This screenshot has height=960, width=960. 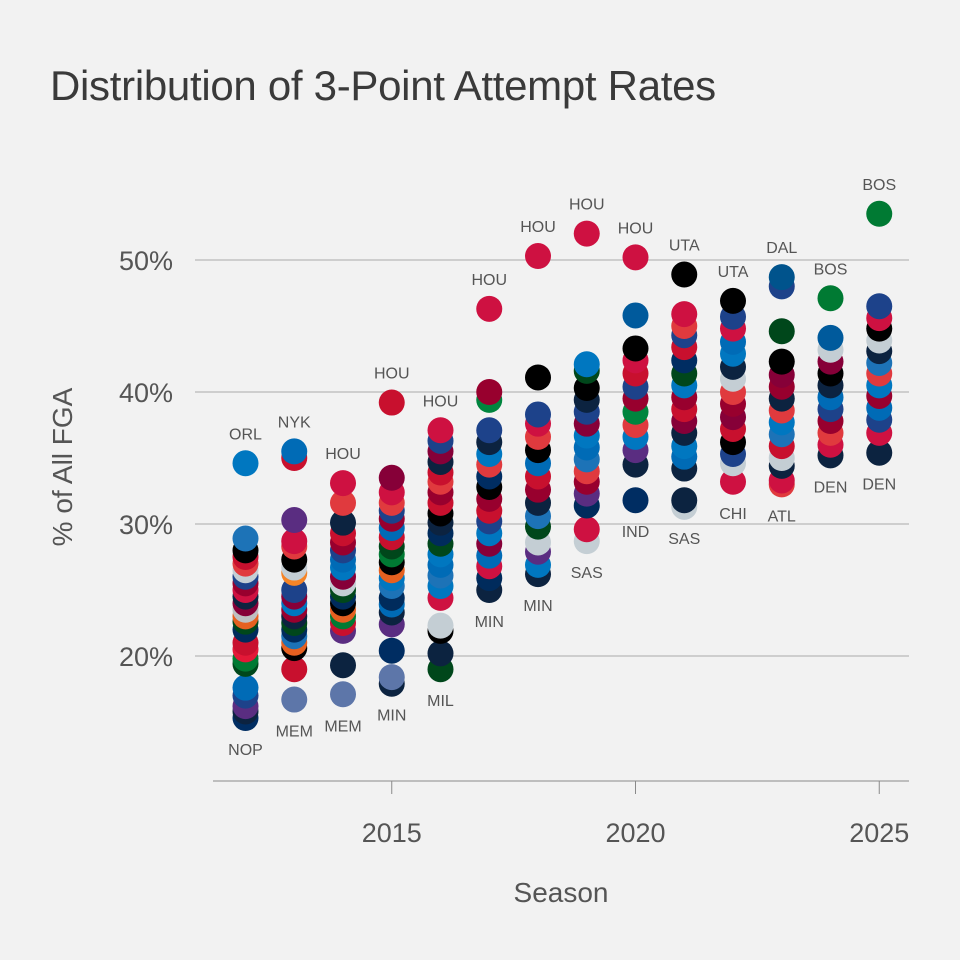 What do you see at coordinates (440, 701) in the screenshot?
I see `team-label: MIL` at bounding box center [440, 701].